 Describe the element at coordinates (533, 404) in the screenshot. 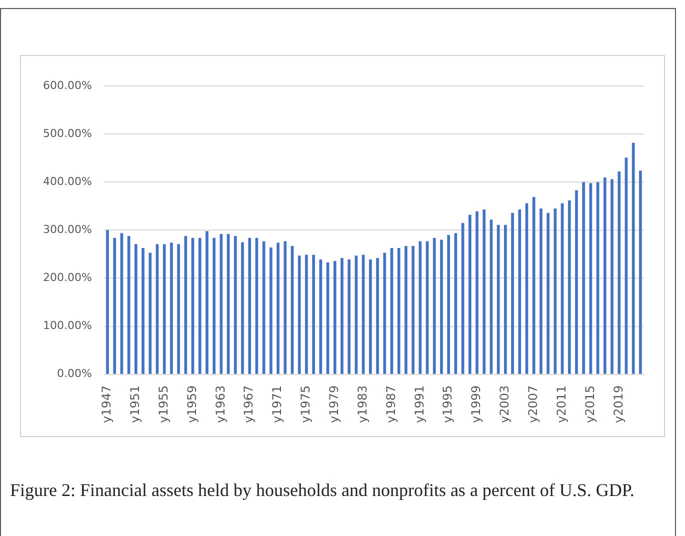

I see `x-tick-label: y2007` at that location.